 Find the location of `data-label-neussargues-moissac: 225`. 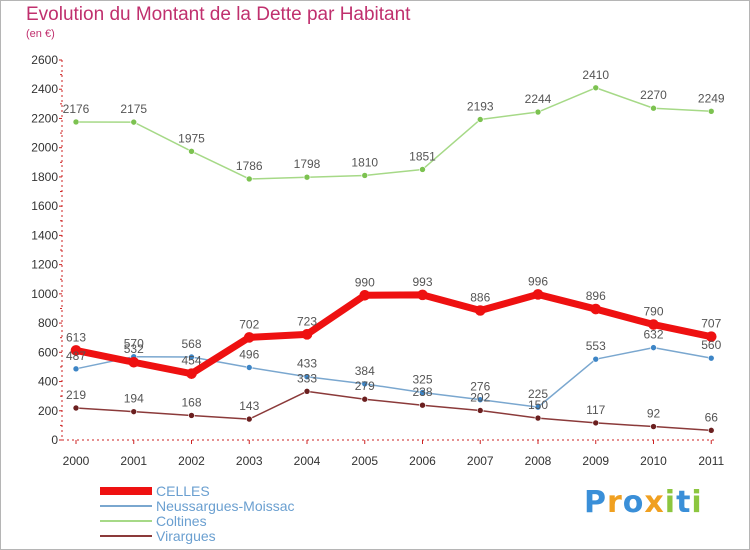

data-label-neussargues-moissac: 225 is located at coordinates (538, 394).